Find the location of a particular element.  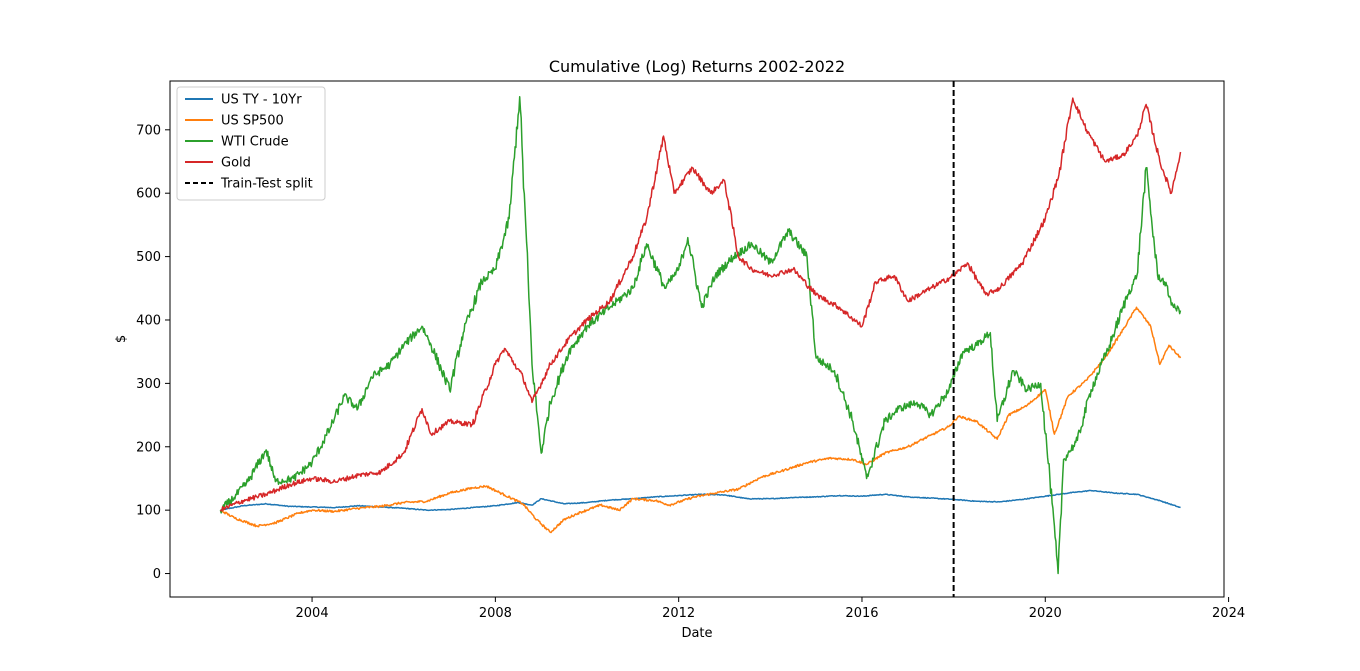

x-tick-label: 2016 is located at coordinates (861, 613).